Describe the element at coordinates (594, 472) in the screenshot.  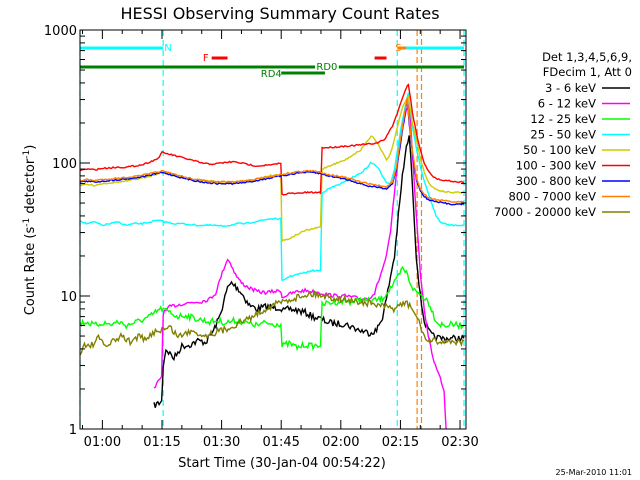
I see `timestamp: 25-Mar-2010 11:01` at that location.